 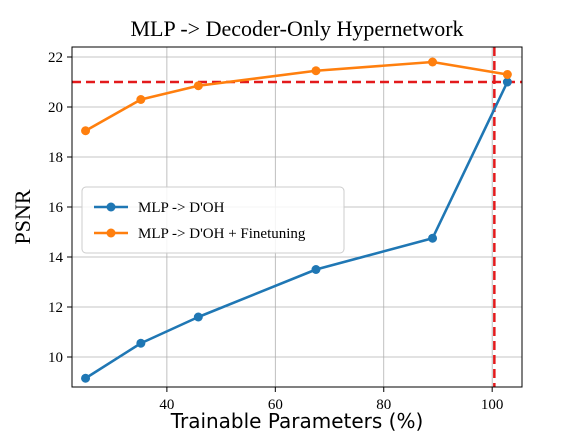 What do you see at coordinates (296, 28) in the screenshot?
I see `chart-title: MLP -> Decoder-Only Hypernetwork` at bounding box center [296, 28].